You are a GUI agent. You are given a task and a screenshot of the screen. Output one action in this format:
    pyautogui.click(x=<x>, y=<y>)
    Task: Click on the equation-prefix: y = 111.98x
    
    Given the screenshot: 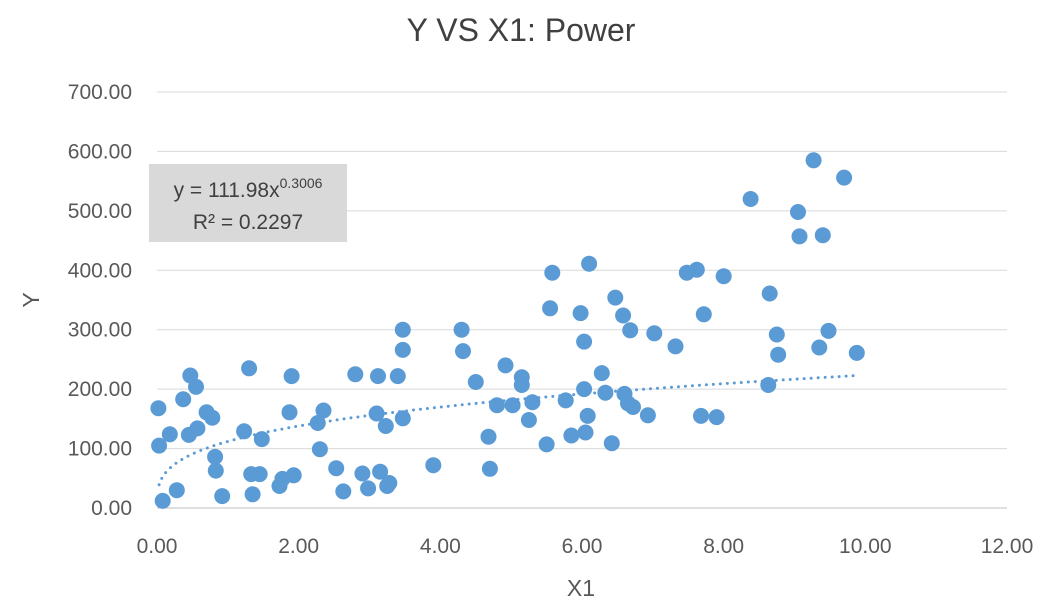 What is the action you would take?
    pyautogui.click(x=227, y=190)
    